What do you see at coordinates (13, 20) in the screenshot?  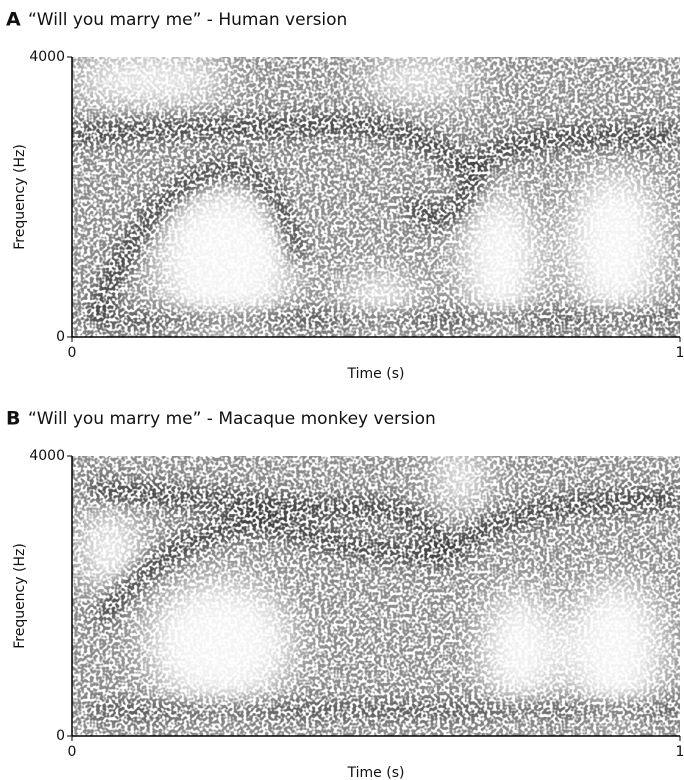 I see `panel-label: A` at bounding box center [13, 20].